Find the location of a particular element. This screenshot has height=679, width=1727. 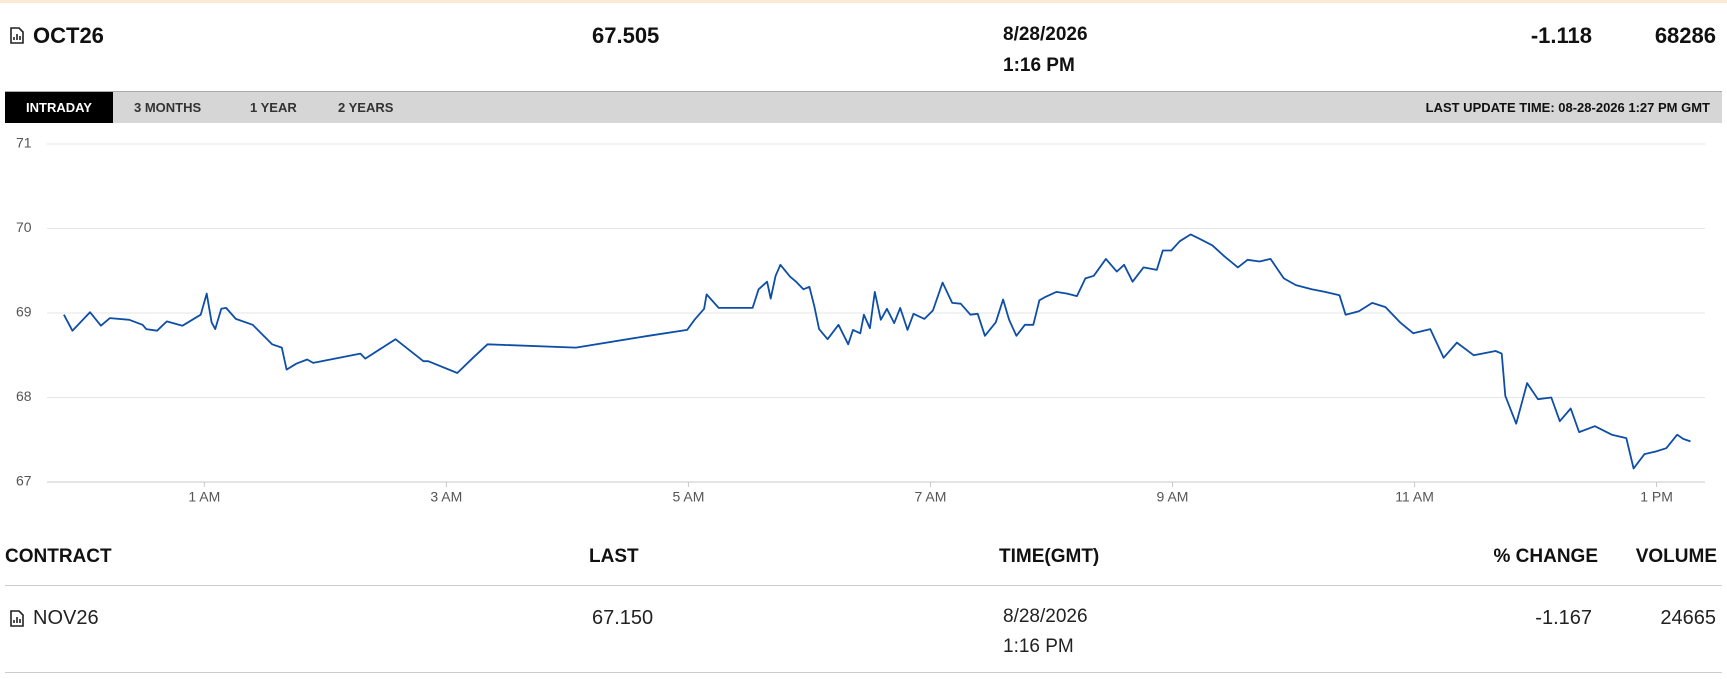

header-date: 8/28/2026 is located at coordinates (1045, 34).